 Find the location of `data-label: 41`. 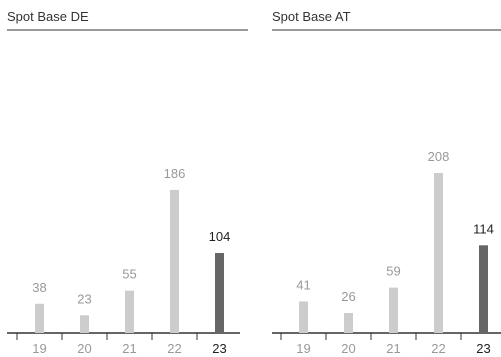

data-label: 41 is located at coordinates (303, 284).